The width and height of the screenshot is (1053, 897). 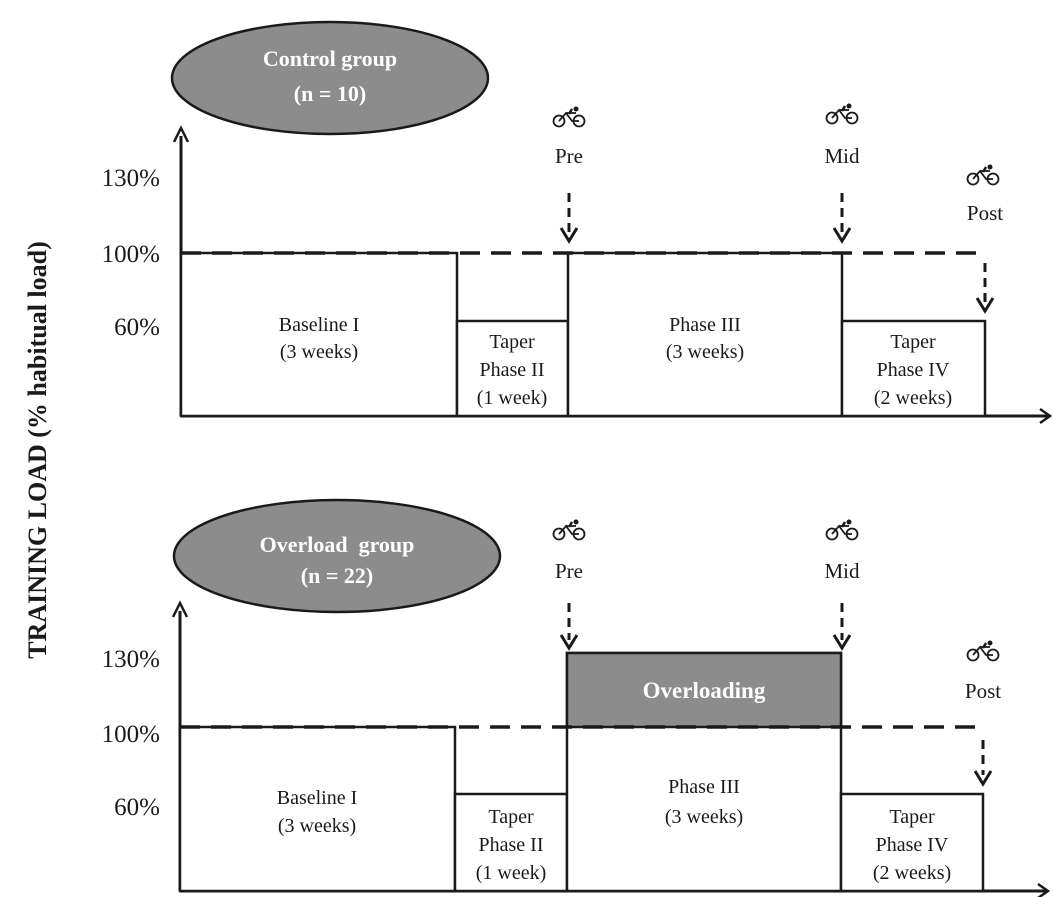 I want to click on overload-mid-cyclist-icon, so click(x=842, y=530).